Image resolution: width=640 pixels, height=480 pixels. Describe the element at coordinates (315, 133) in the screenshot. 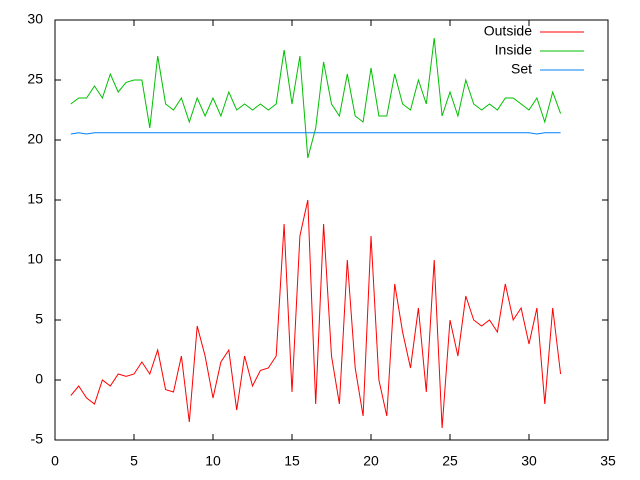

I see `series-line` at that location.